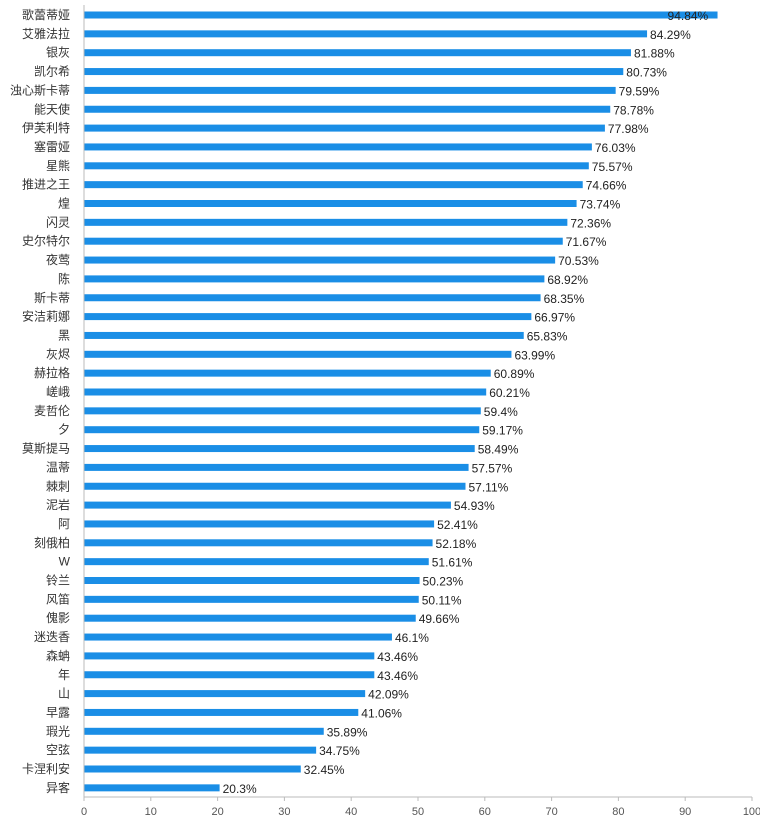  I want to click on category-label: 风笛, so click(58, 598).